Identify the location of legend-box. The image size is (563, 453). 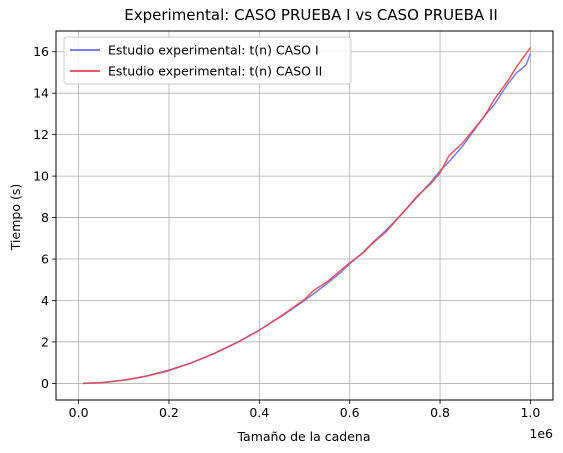
(207, 60).